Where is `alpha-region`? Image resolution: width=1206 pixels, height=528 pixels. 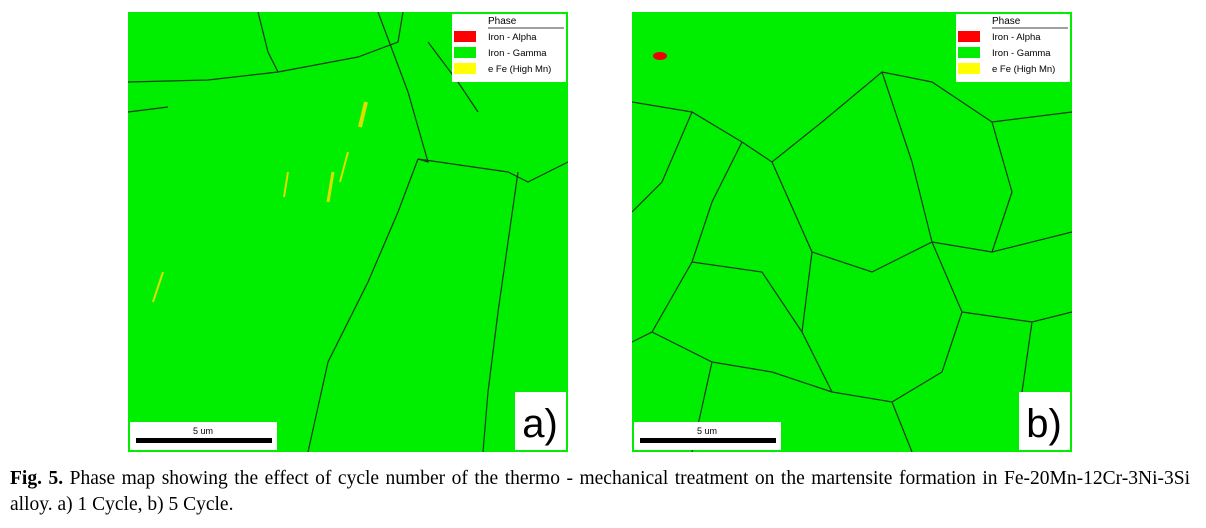
alpha-region is located at coordinates (660, 56).